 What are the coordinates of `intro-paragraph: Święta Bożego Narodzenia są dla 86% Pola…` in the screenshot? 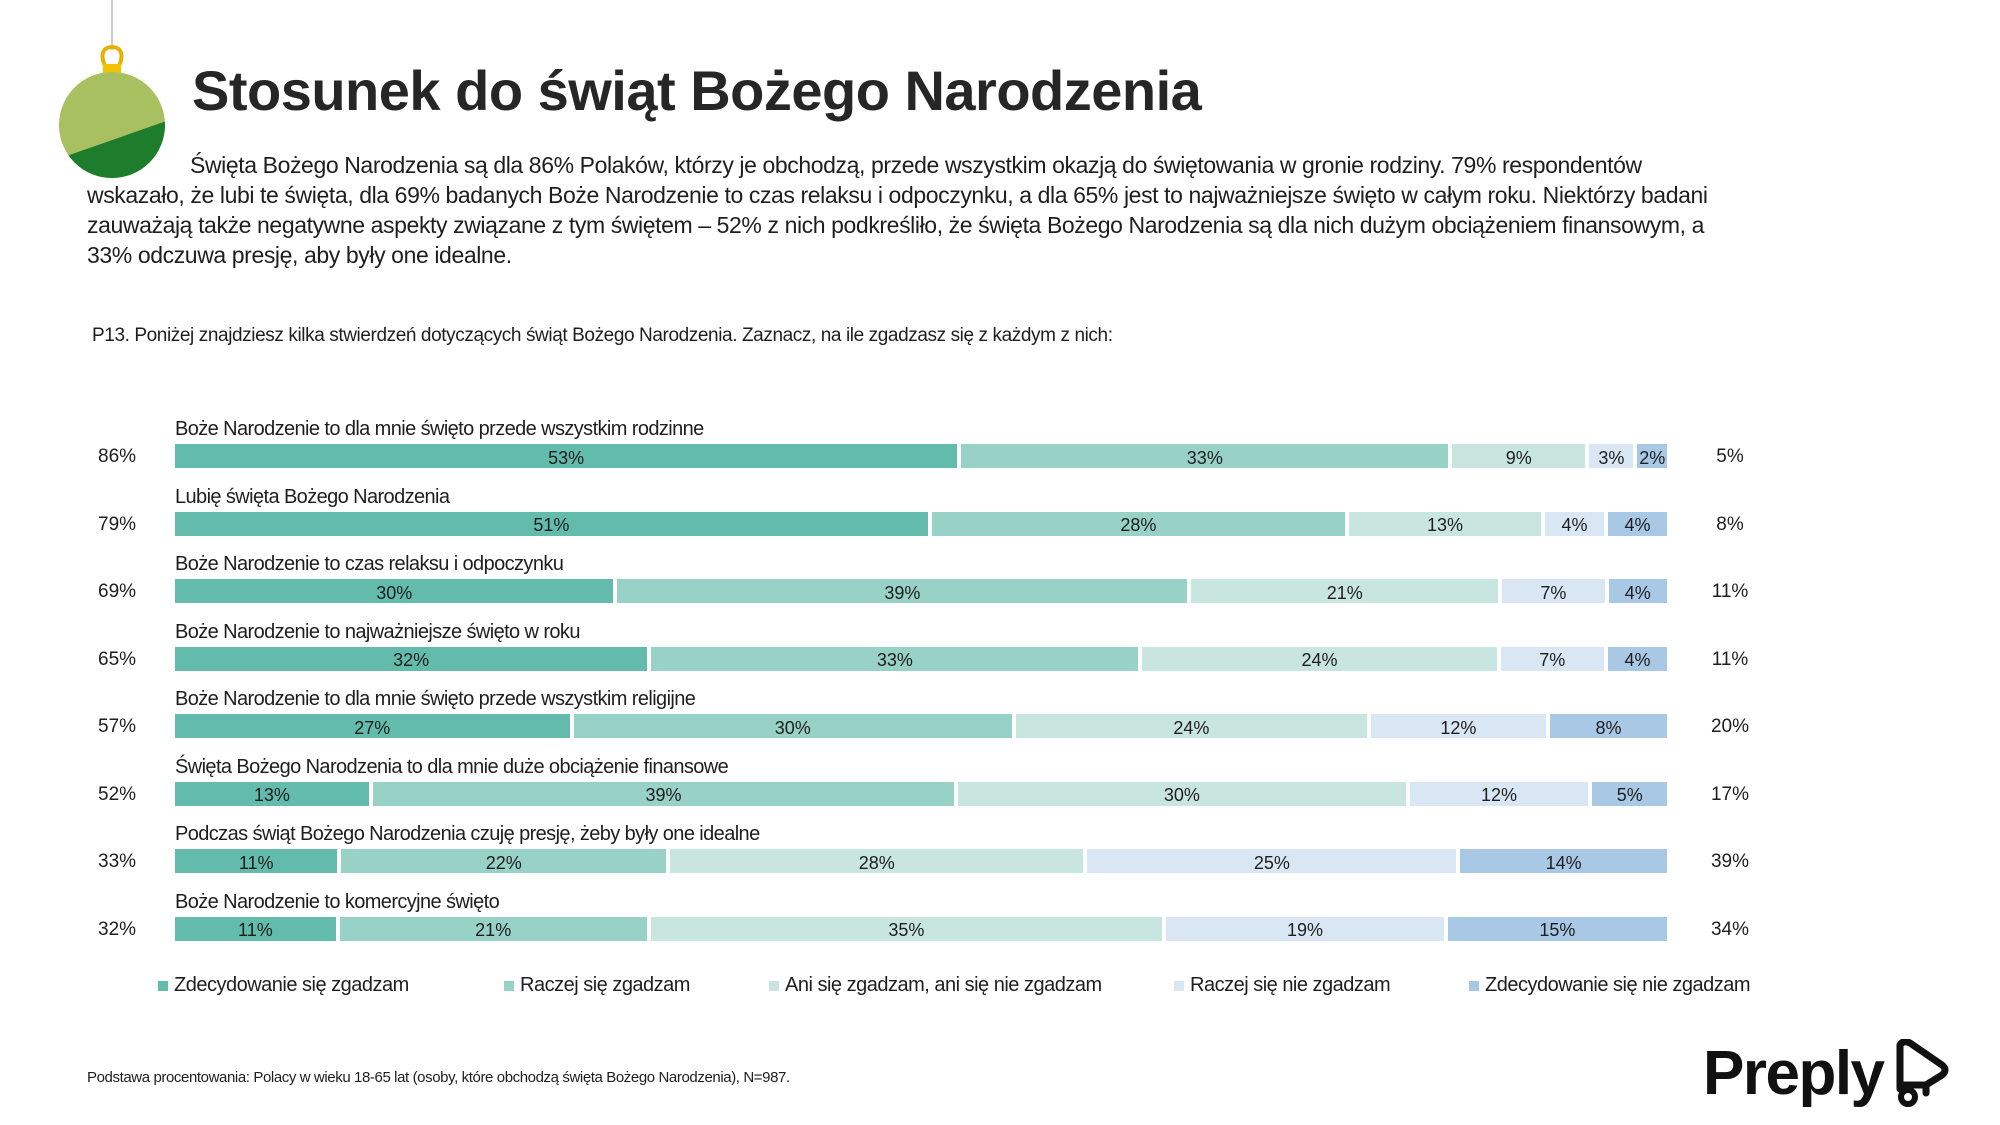 It's located at (897, 210).